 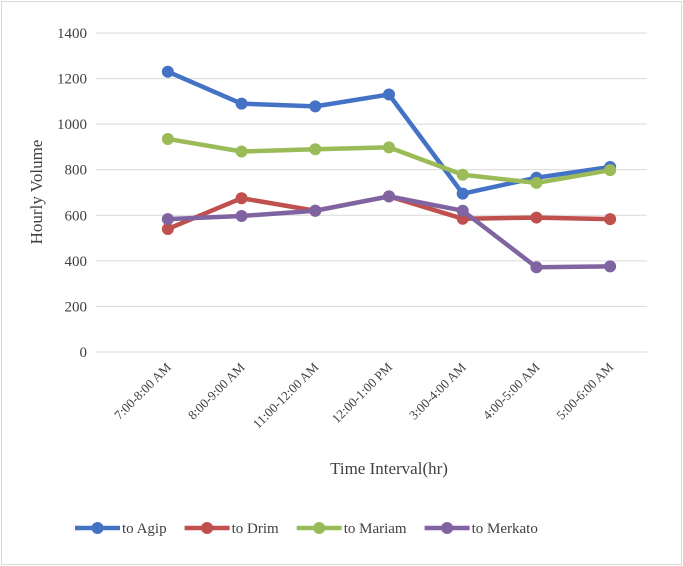 I want to click on legend-label: to Drim, so click(x=255, y=529).